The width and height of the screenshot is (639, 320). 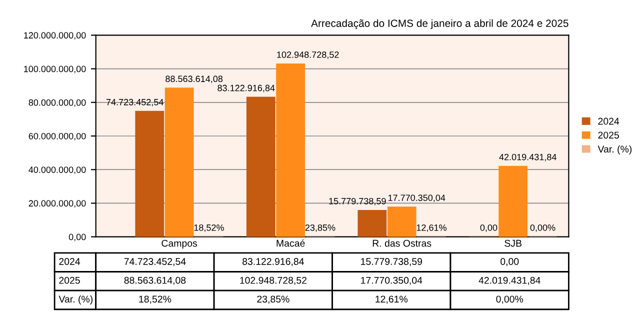 I want to click on data-label: 15.779.738,59, so click(x=391, y=262).